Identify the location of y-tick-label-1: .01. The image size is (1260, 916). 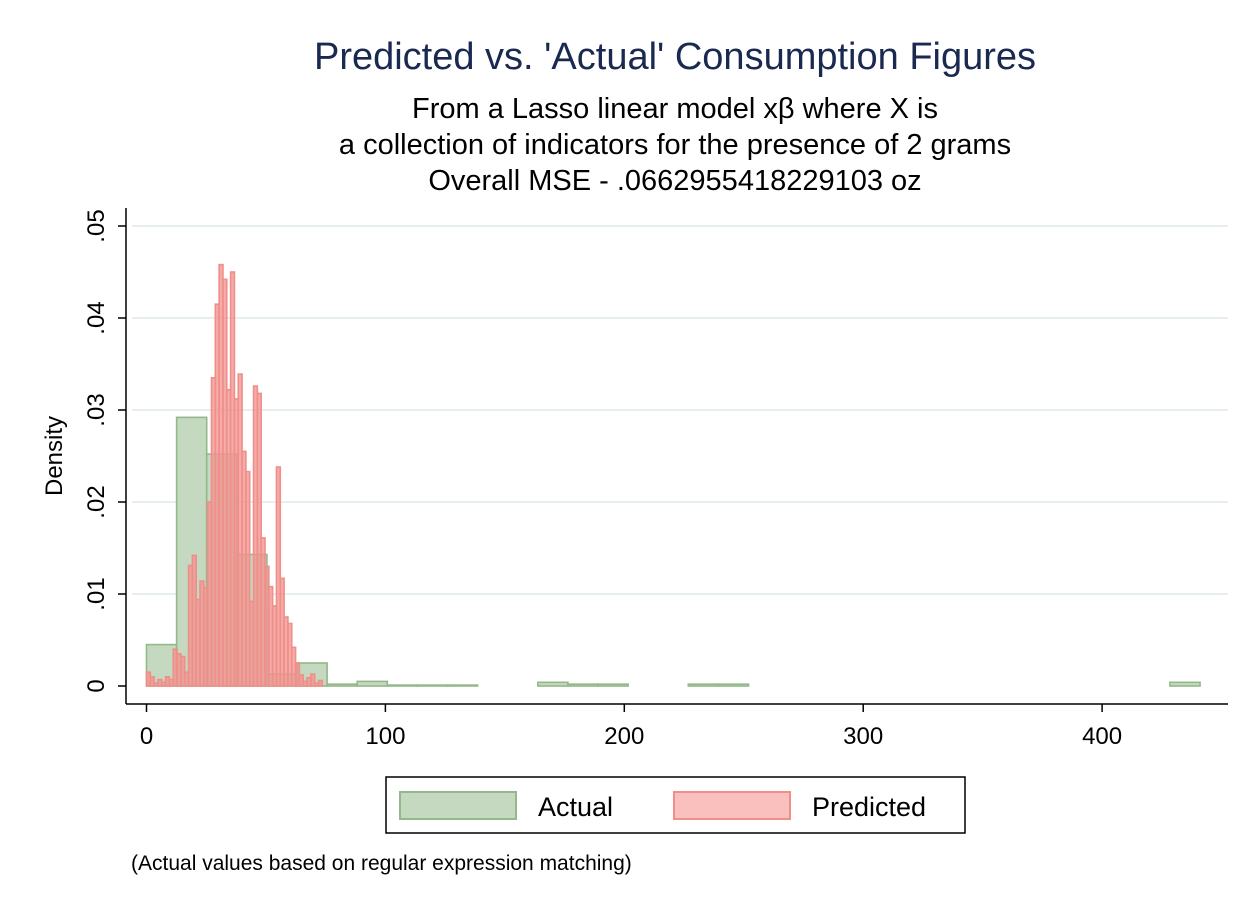
(96, 593).